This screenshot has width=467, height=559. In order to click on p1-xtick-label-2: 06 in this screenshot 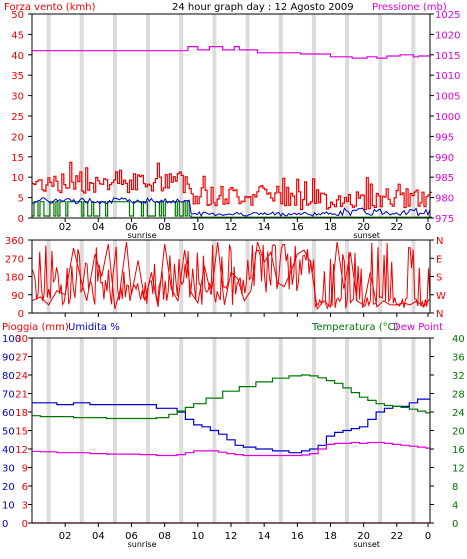, I will do `click(131, 227)`.